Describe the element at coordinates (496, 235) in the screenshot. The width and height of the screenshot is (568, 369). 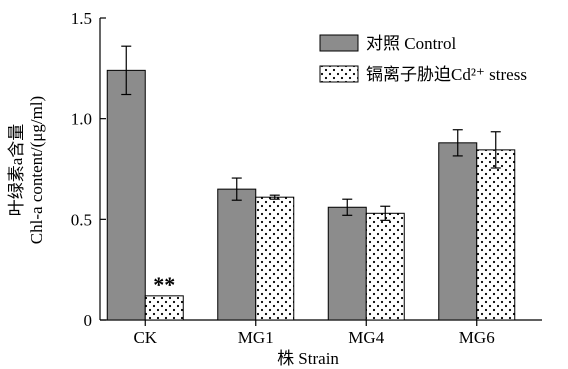
I see `bar-cd-stress-mg6` at that location.